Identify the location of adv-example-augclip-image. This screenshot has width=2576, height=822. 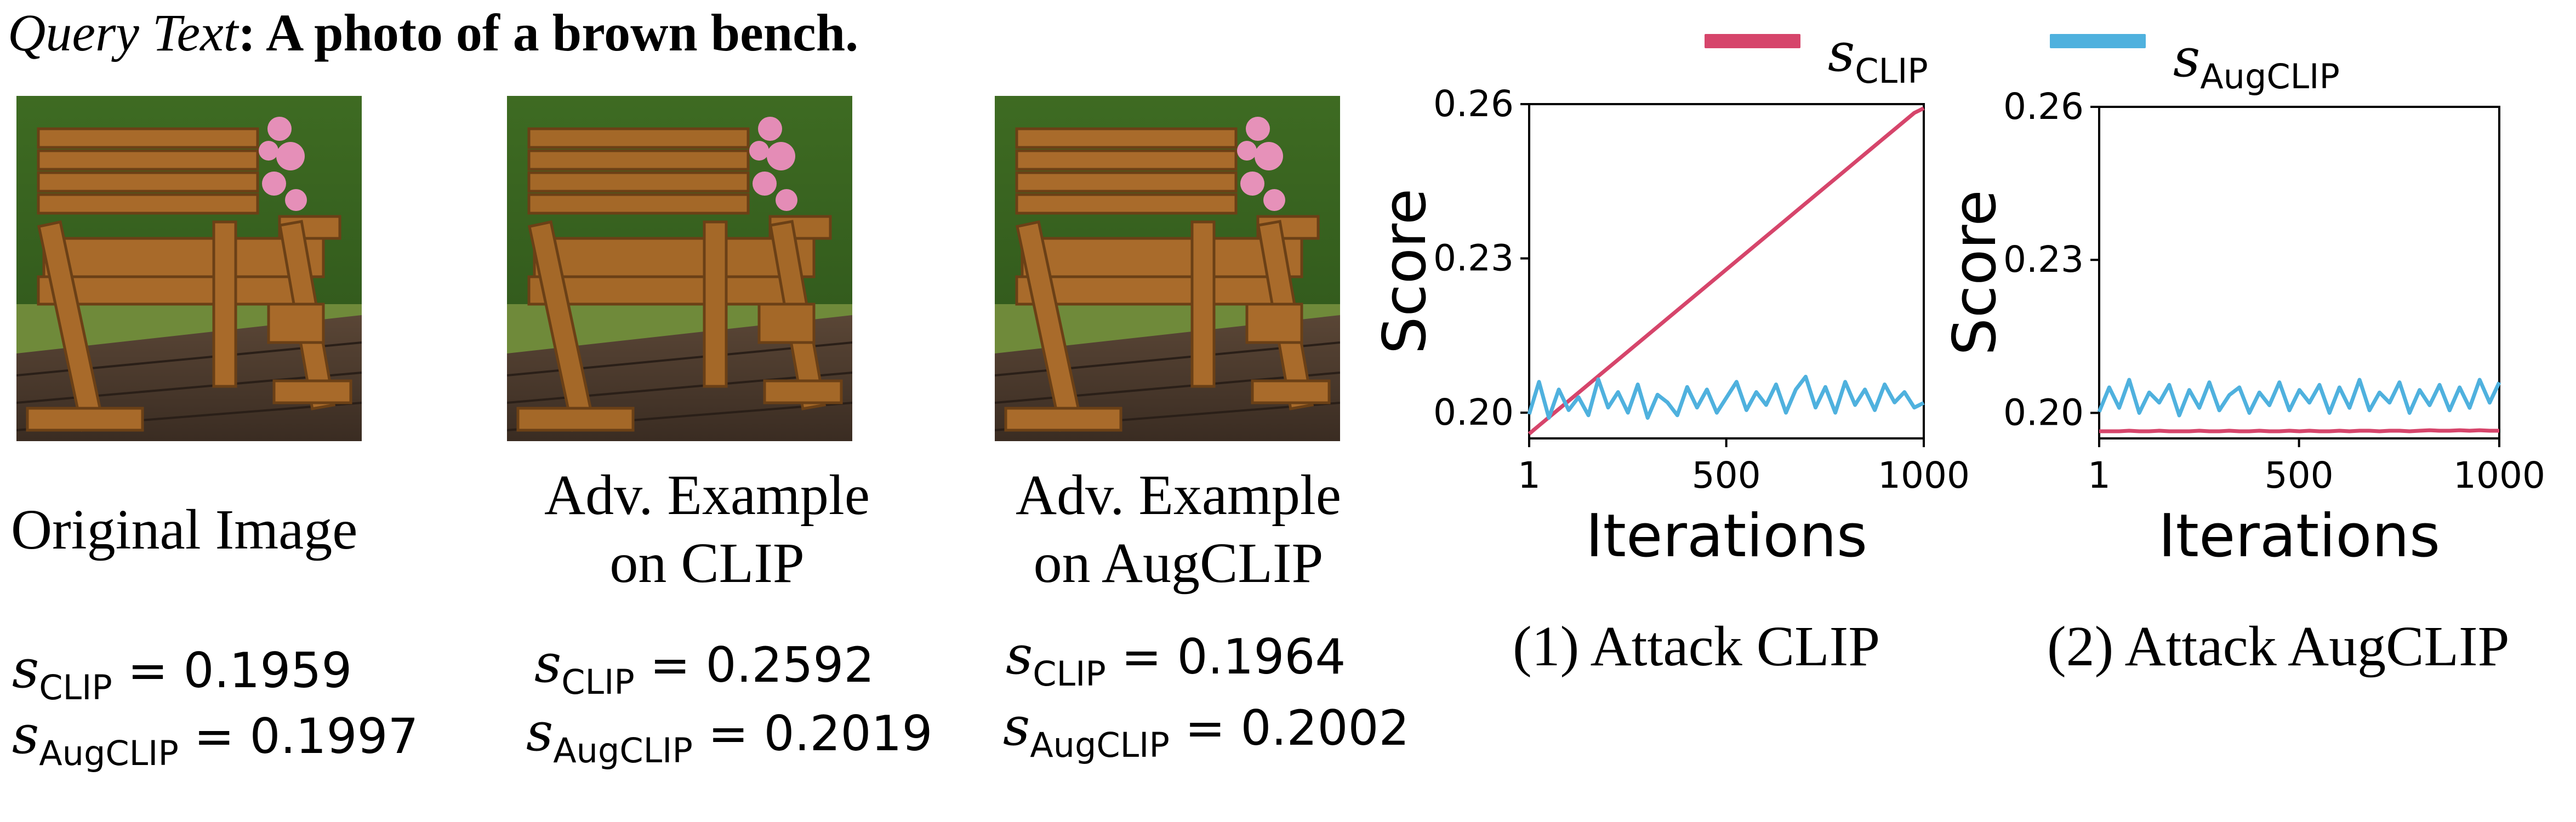
(1167, 268).